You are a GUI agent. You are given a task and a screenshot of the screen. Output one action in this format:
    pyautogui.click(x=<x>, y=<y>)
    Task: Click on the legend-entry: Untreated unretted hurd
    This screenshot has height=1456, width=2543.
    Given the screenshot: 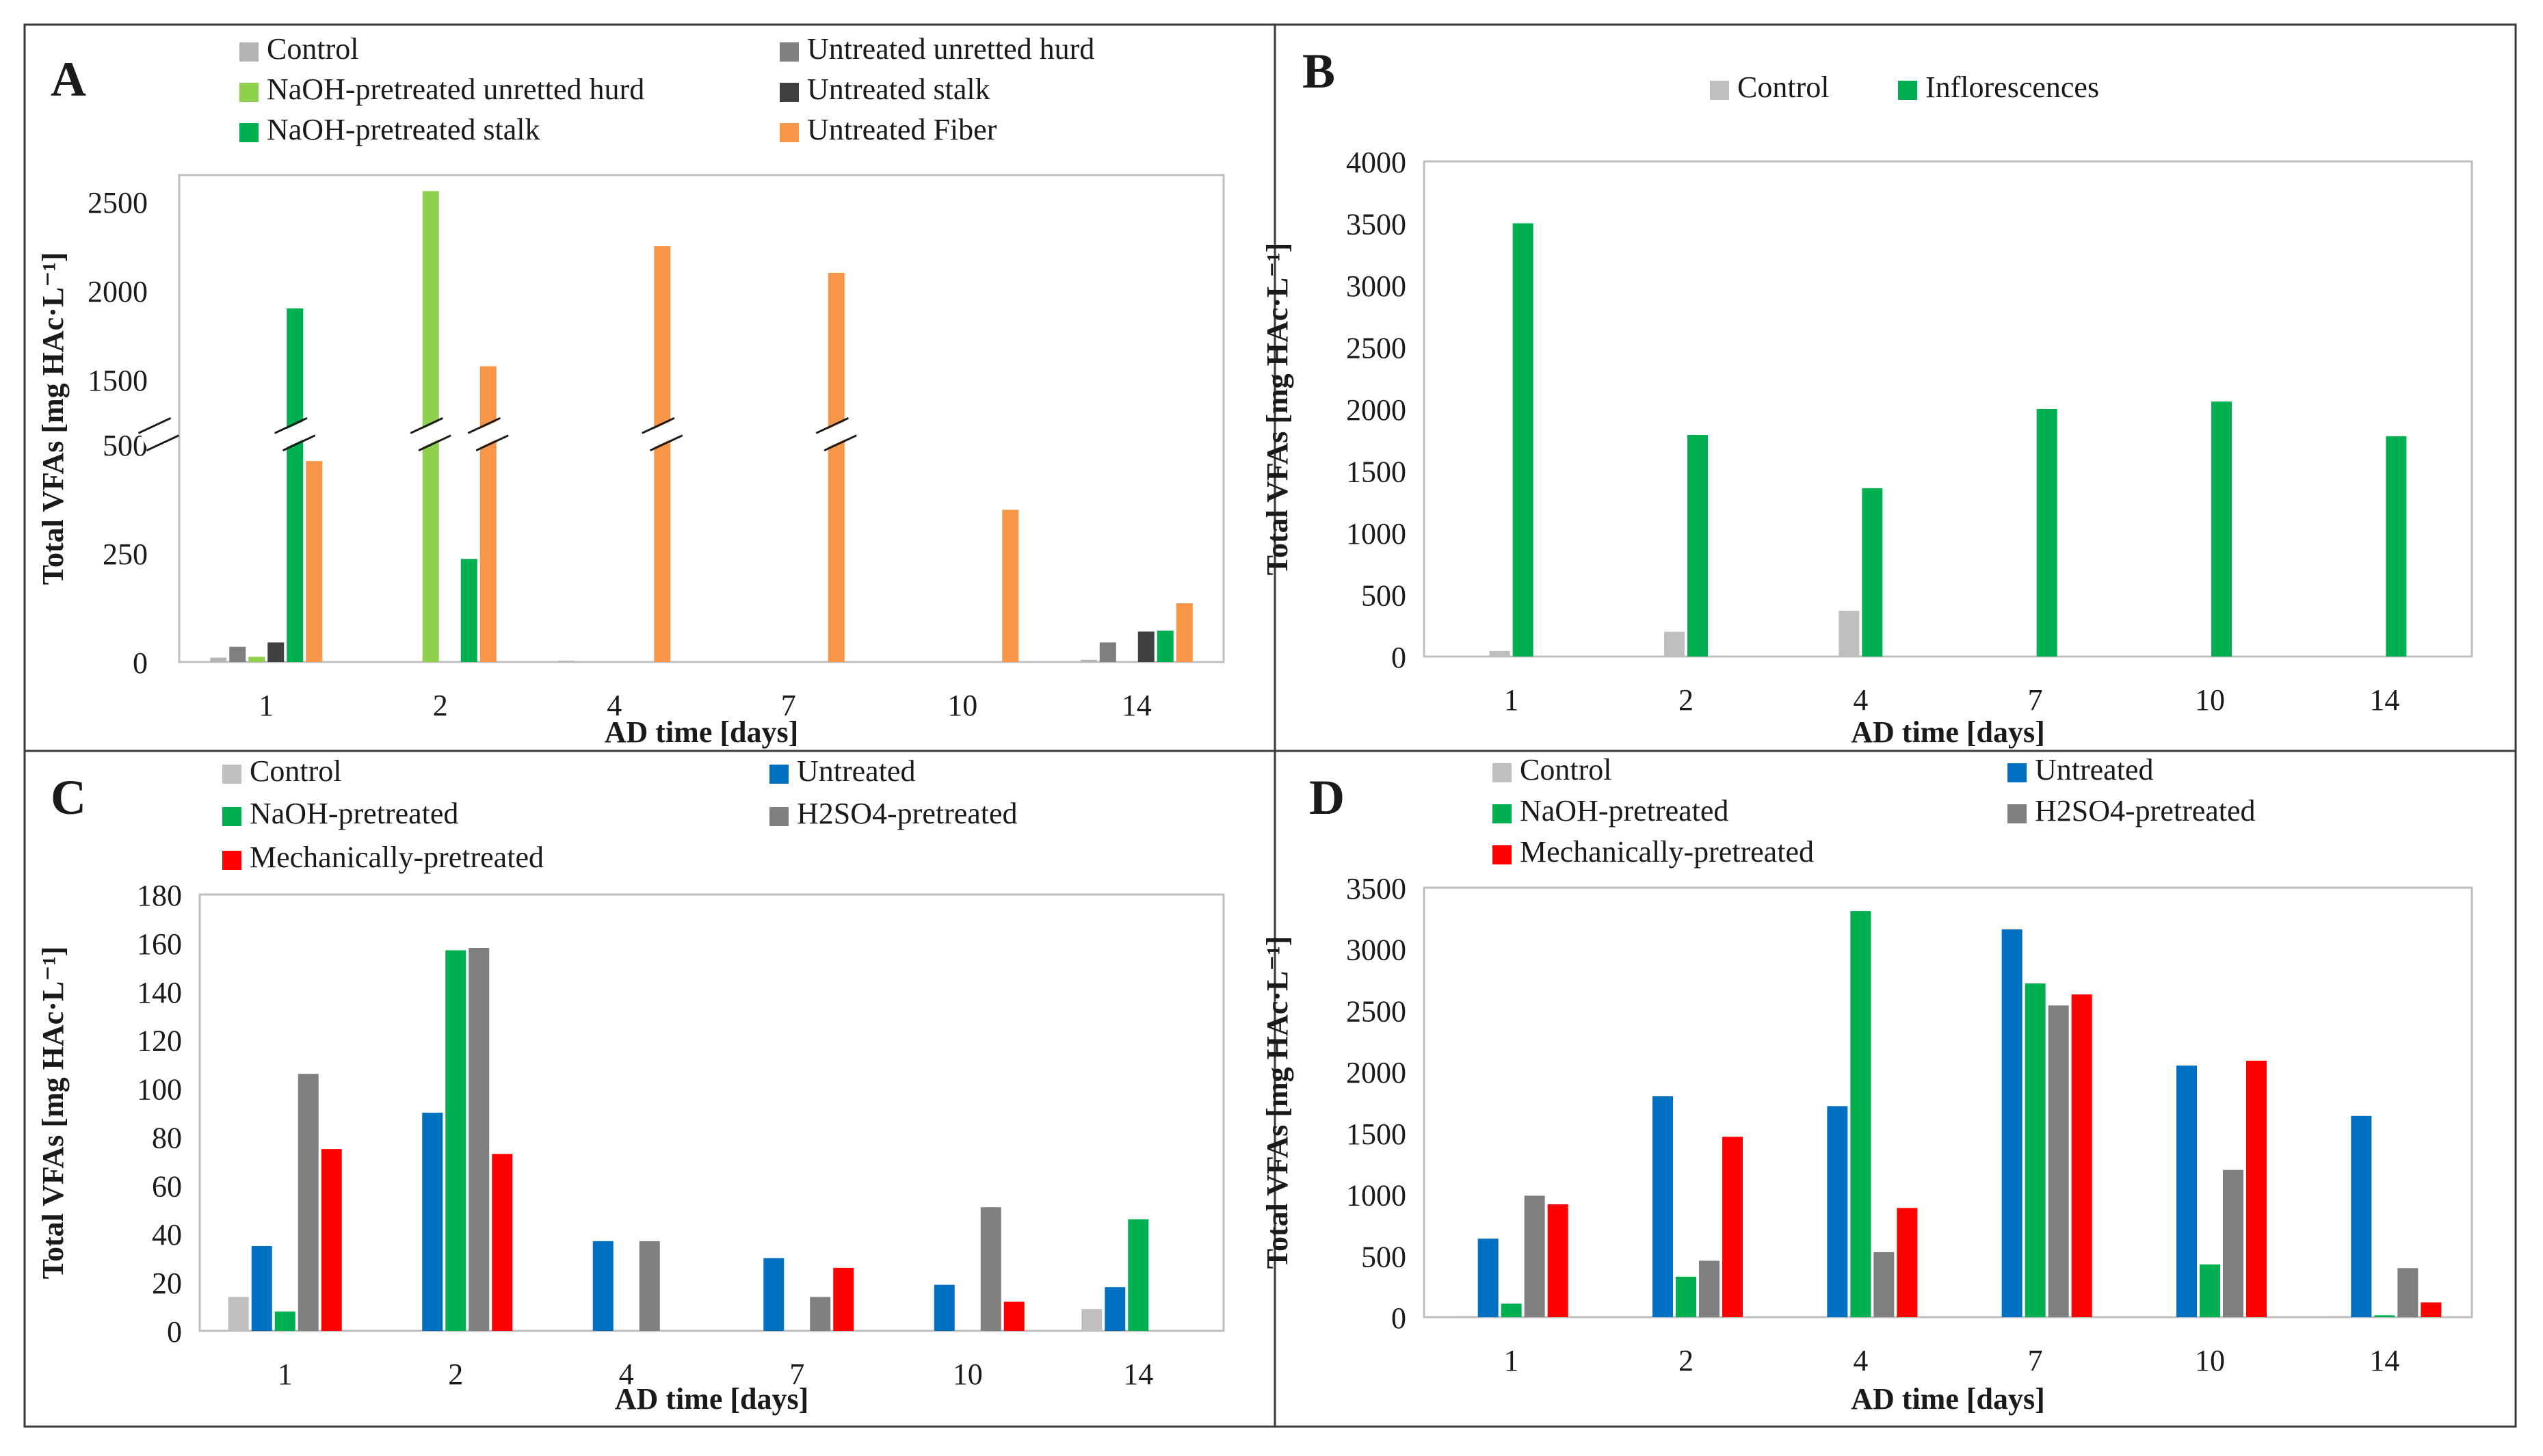 What is the action you would take?
    pyautogui.click(x=950, y=49)
    